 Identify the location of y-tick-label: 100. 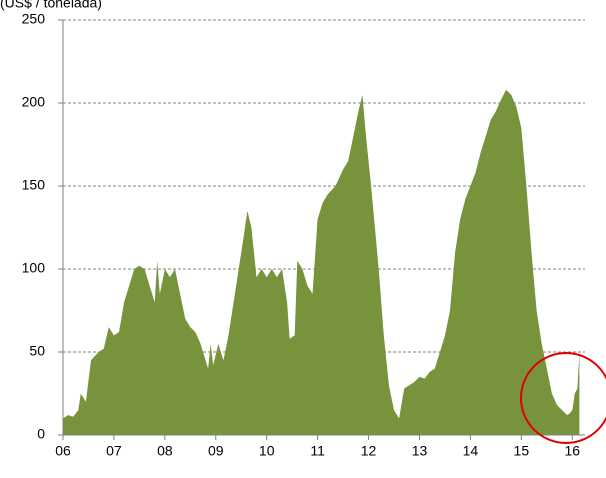
(34, 268).